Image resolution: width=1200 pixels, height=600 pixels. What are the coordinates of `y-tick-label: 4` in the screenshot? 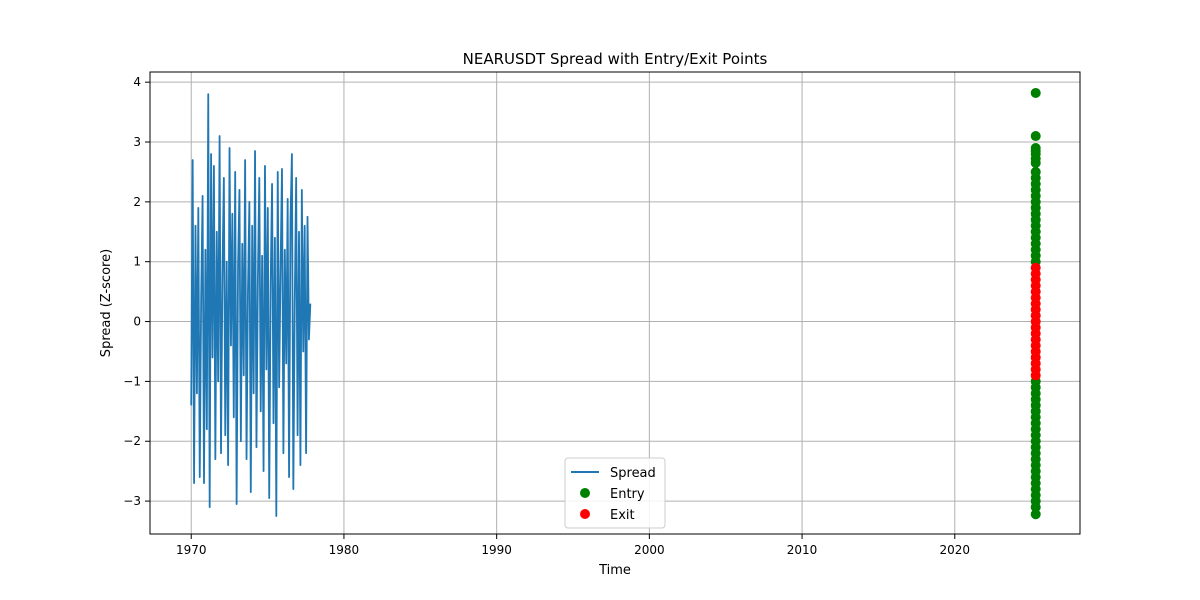 It's located at (137, 82).